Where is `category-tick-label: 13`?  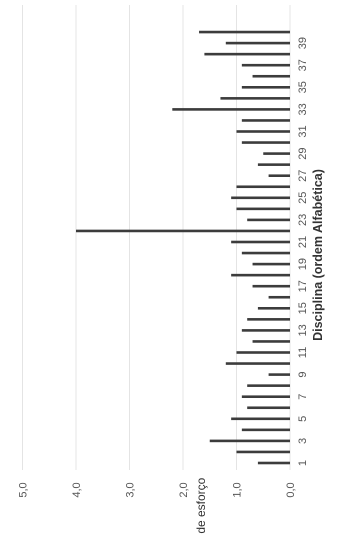
category-tick-label: 13 is located at coordinates (303, 330).